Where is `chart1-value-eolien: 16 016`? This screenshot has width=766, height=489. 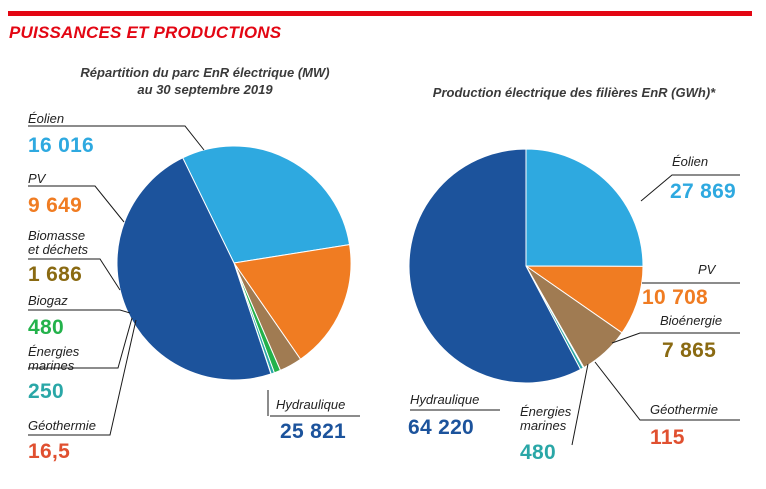 chart1-value-eolien: 16 016 is located at coordinates (61, 145).